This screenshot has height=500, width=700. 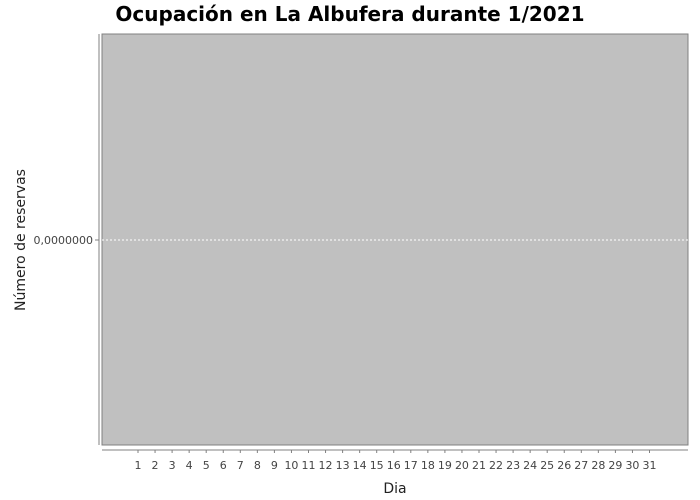 What do you see at coordinates (445, 465) in the screenshot?
I see `x-tick-label: 19` at bounding box center [445, 465].